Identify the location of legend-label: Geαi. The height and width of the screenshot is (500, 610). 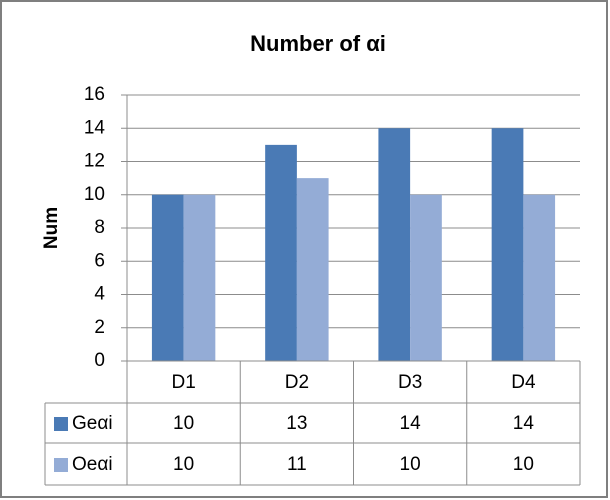
(92, 423).